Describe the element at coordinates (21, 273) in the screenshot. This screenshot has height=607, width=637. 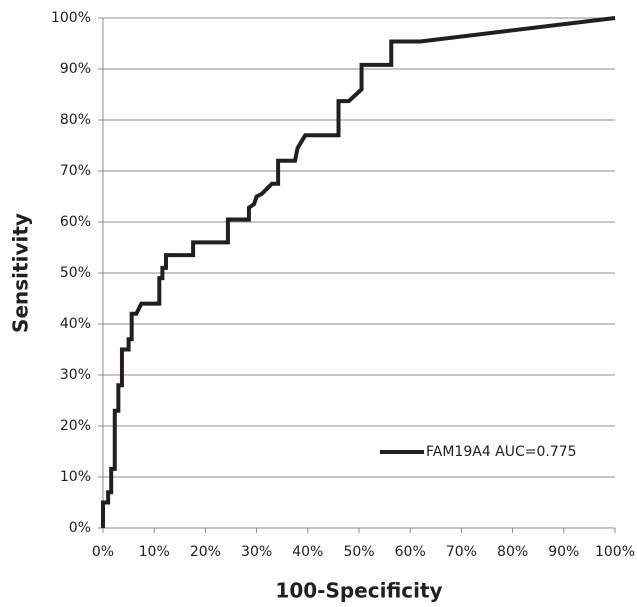
I see `y-axis-title: Sensitivity` at that location.